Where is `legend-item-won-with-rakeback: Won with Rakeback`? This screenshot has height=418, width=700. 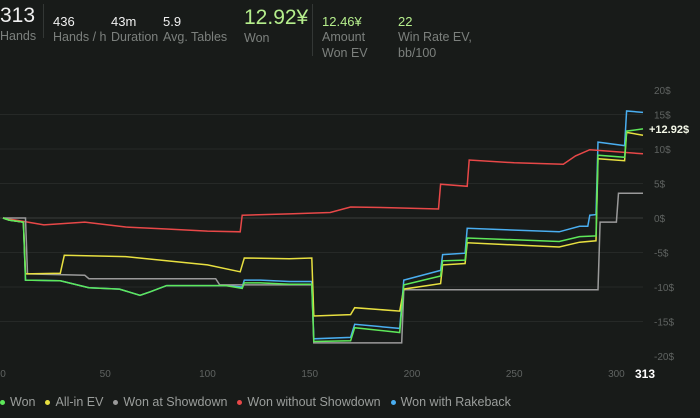 legend-item-won-with-rakeback: Won with Rakeback is located at coordinates (450, 402).